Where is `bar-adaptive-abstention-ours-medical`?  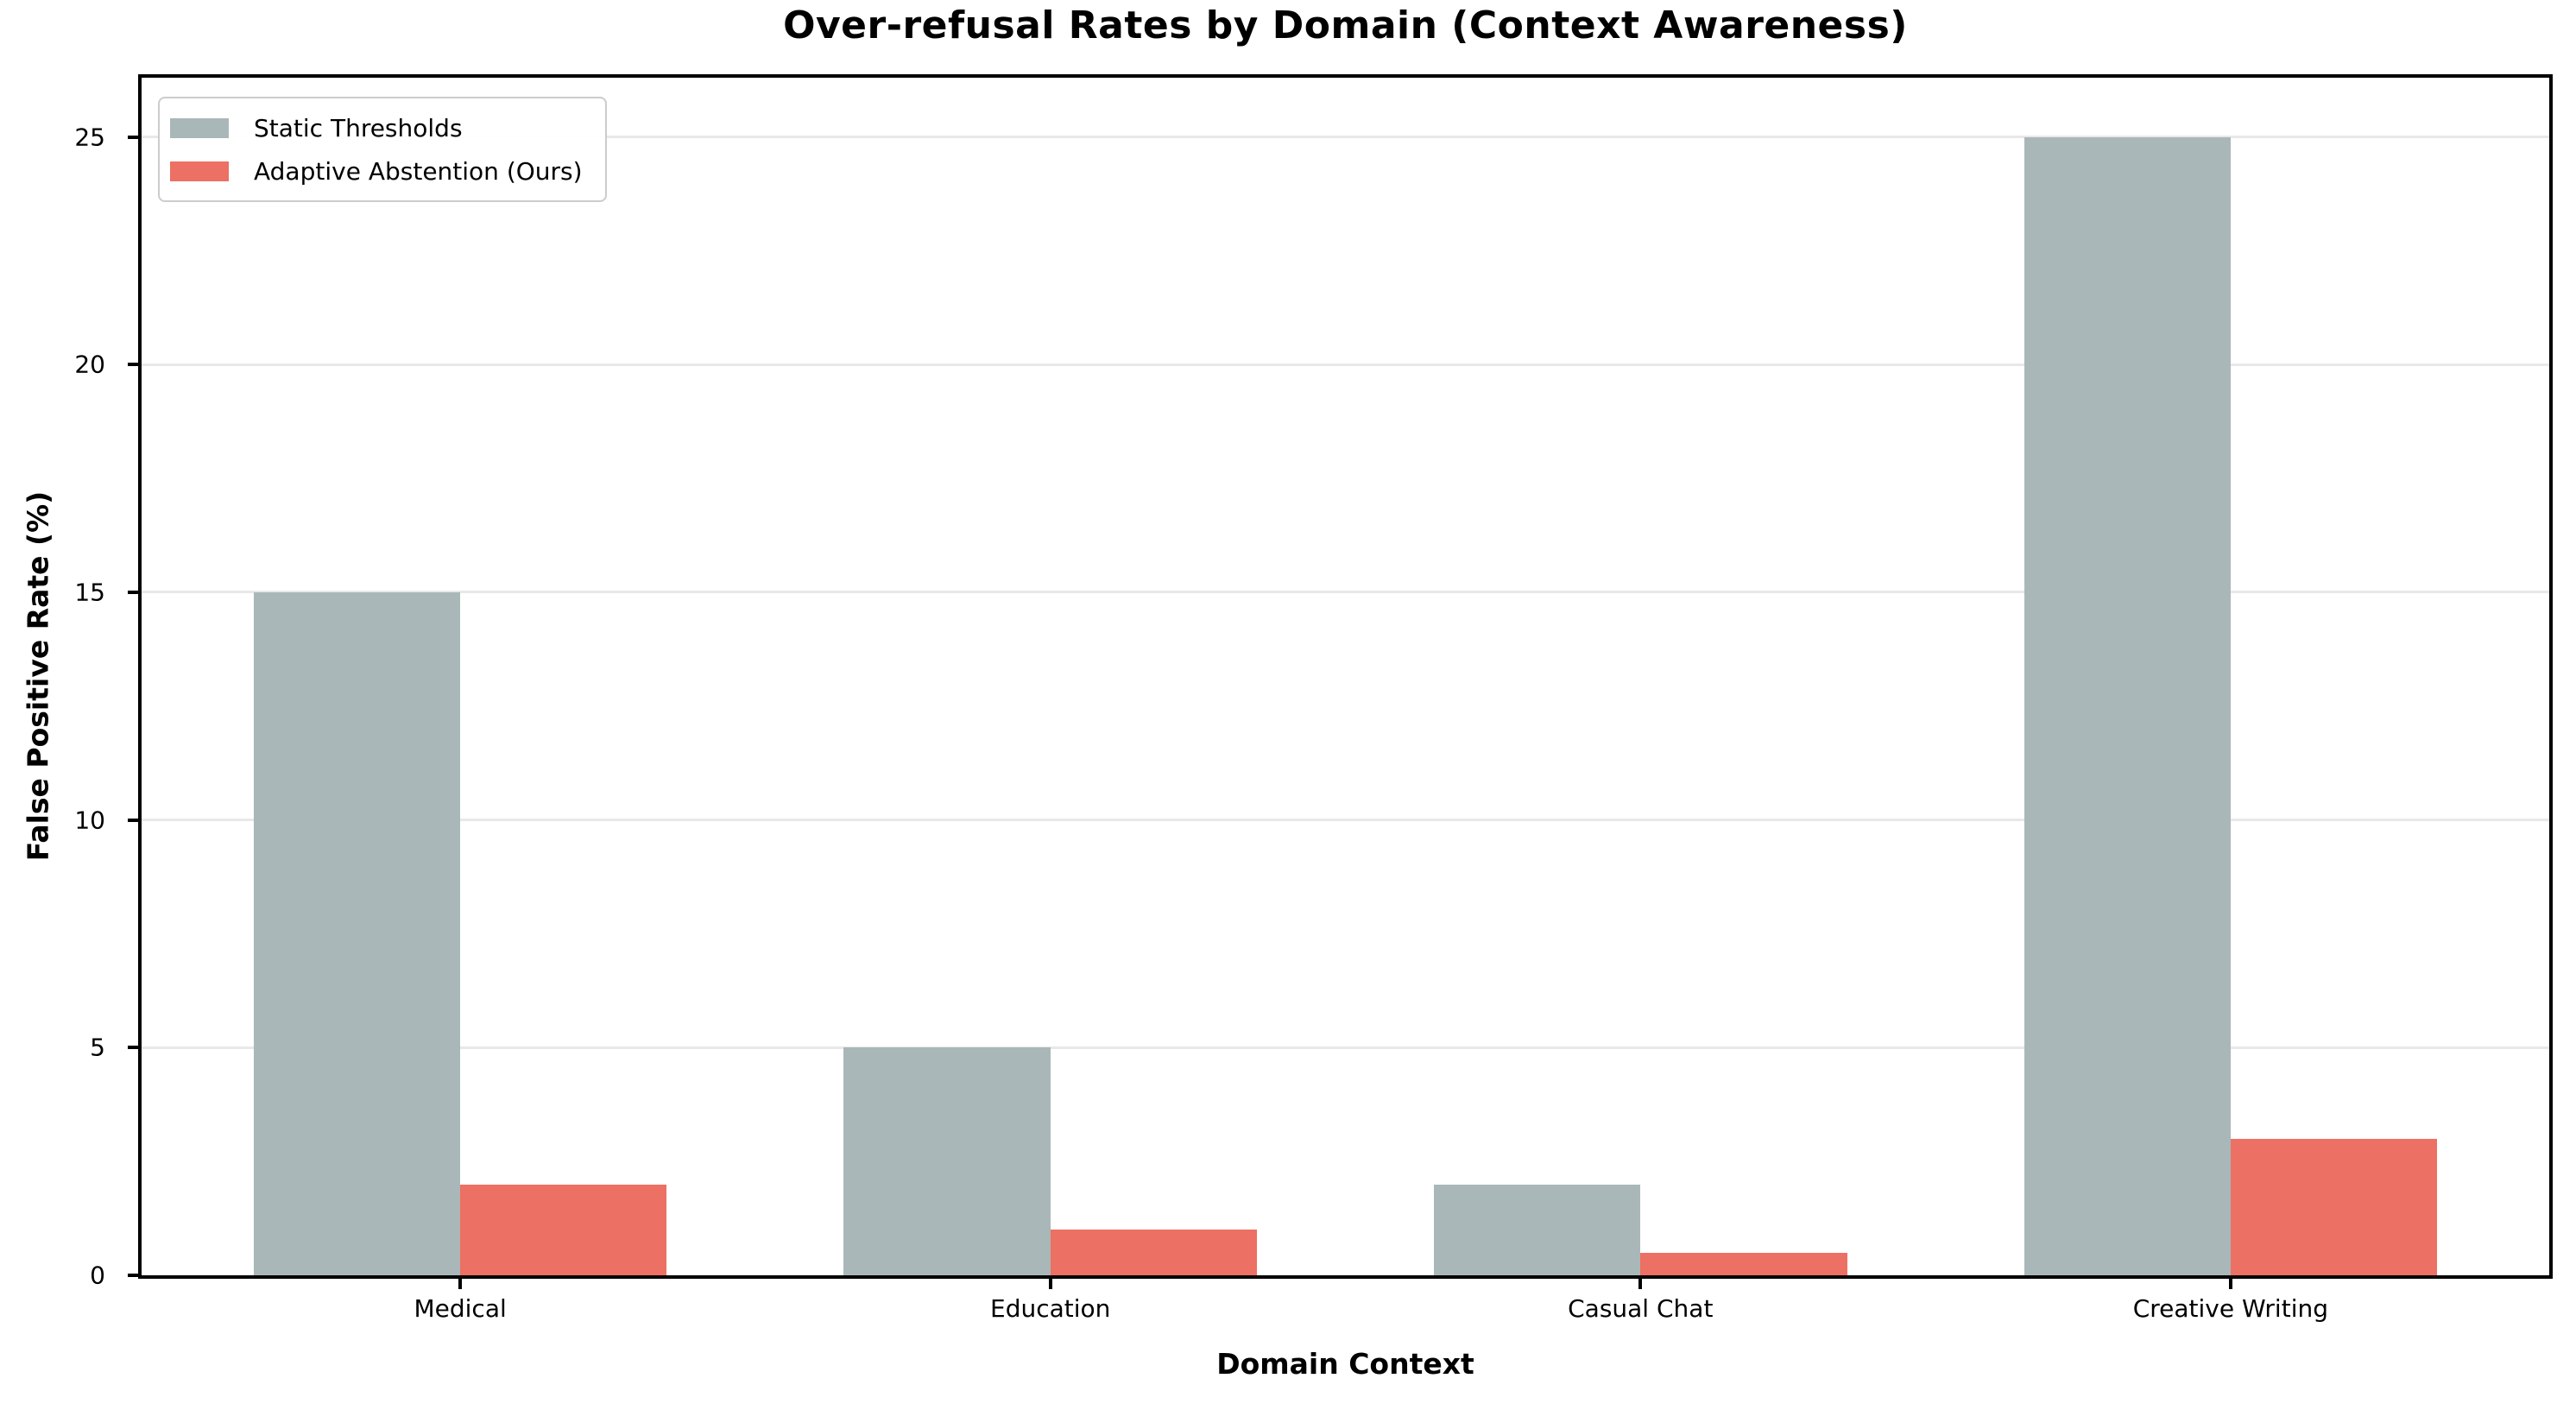 bar-adaptive-abstention-ours-medical is located at coordinates (563, 1229).